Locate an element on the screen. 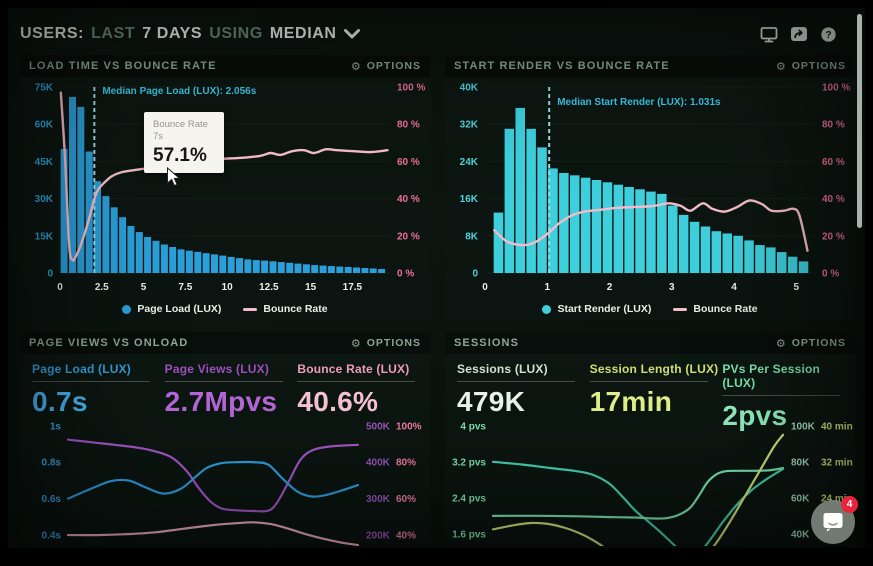 The image size is (873, 566). svg-text: 80% is located at coordinates (406, 463).